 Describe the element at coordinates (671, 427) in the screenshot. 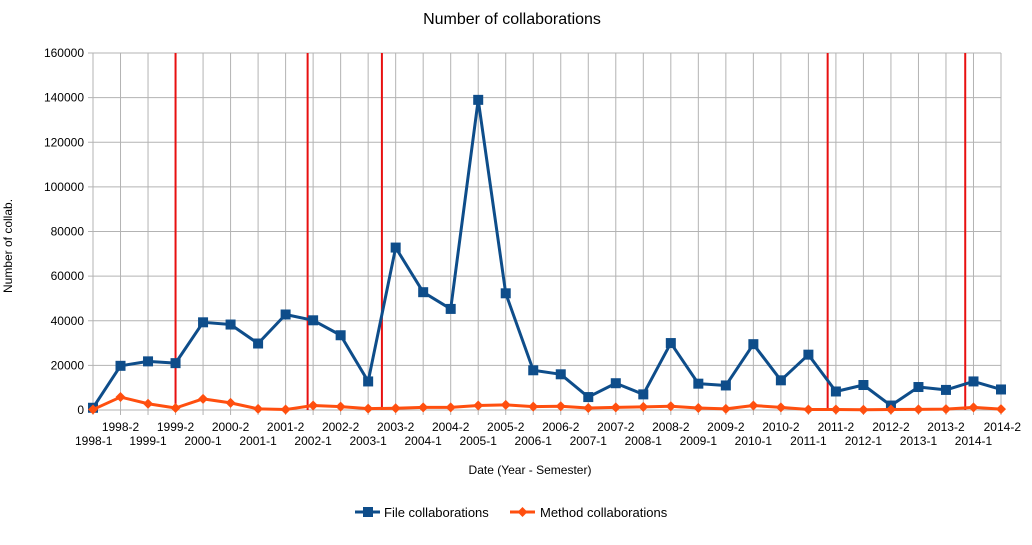

I see `x-tick-label: 2008-2` at that location.